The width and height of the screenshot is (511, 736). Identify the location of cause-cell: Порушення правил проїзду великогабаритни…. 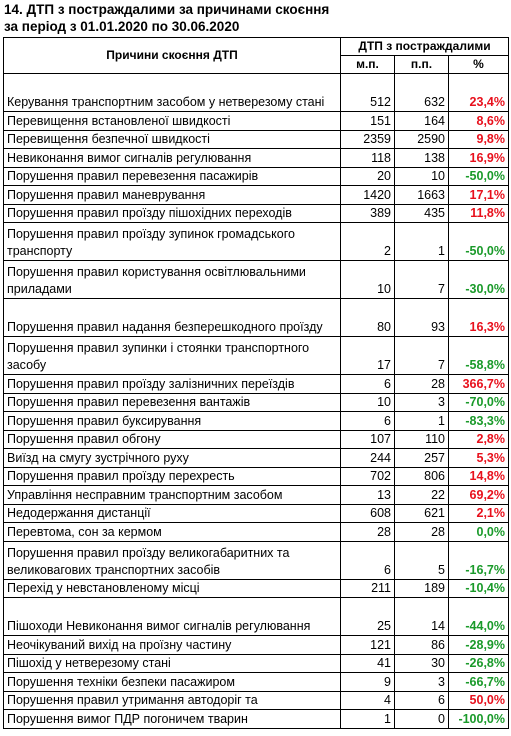
(172, 560).